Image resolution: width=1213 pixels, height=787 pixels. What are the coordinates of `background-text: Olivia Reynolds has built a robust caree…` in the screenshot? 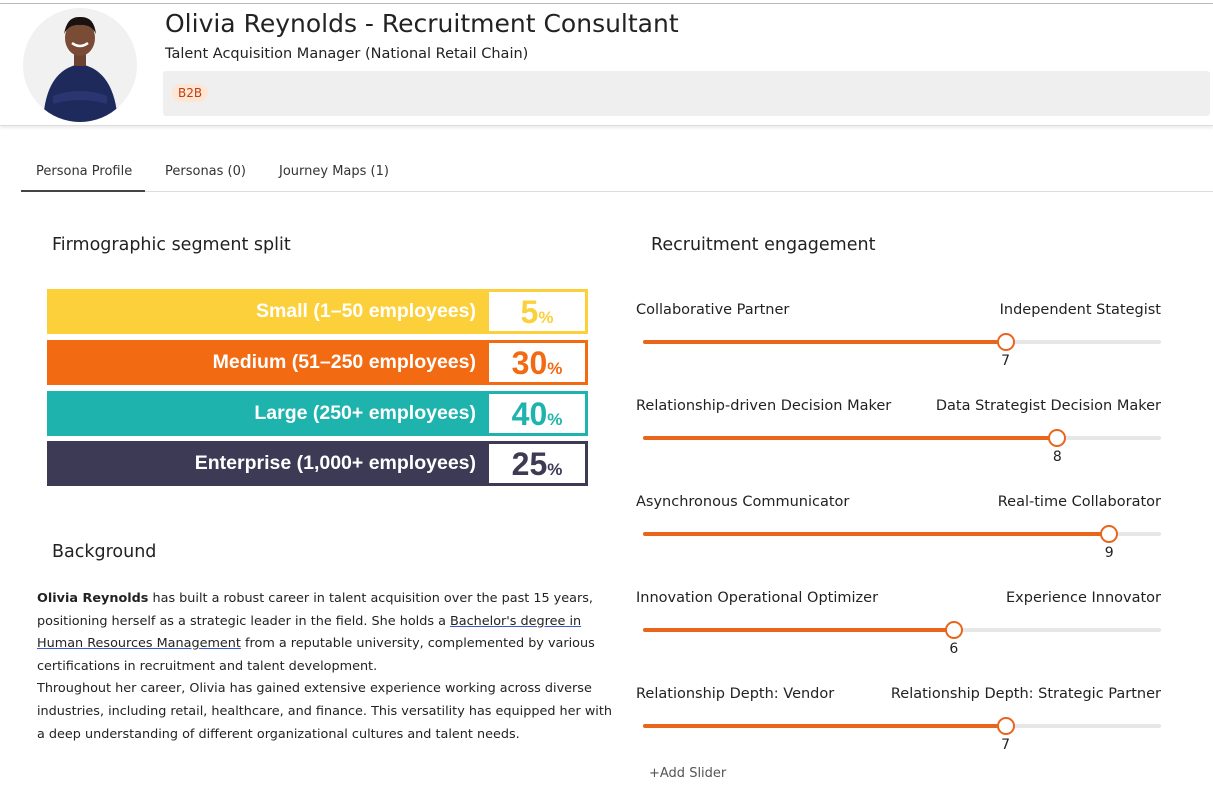 It's located at (324, 667).